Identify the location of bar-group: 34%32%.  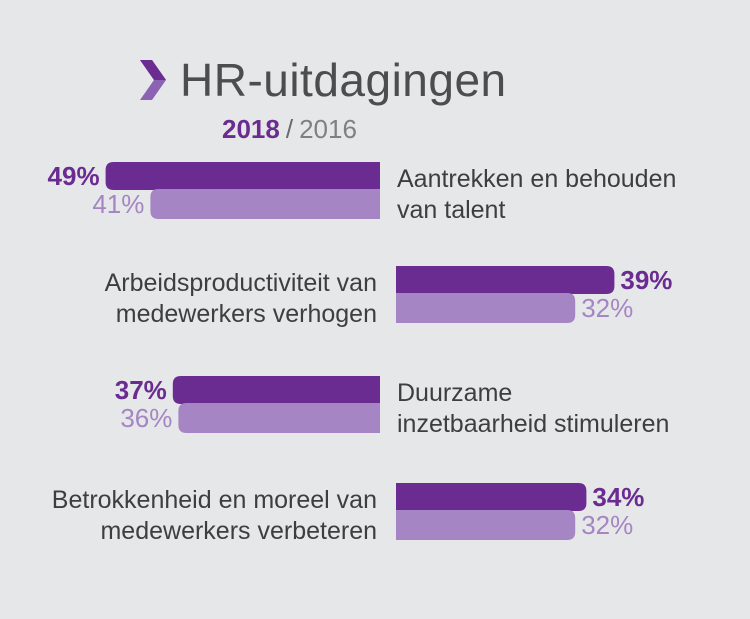
(520, 511).